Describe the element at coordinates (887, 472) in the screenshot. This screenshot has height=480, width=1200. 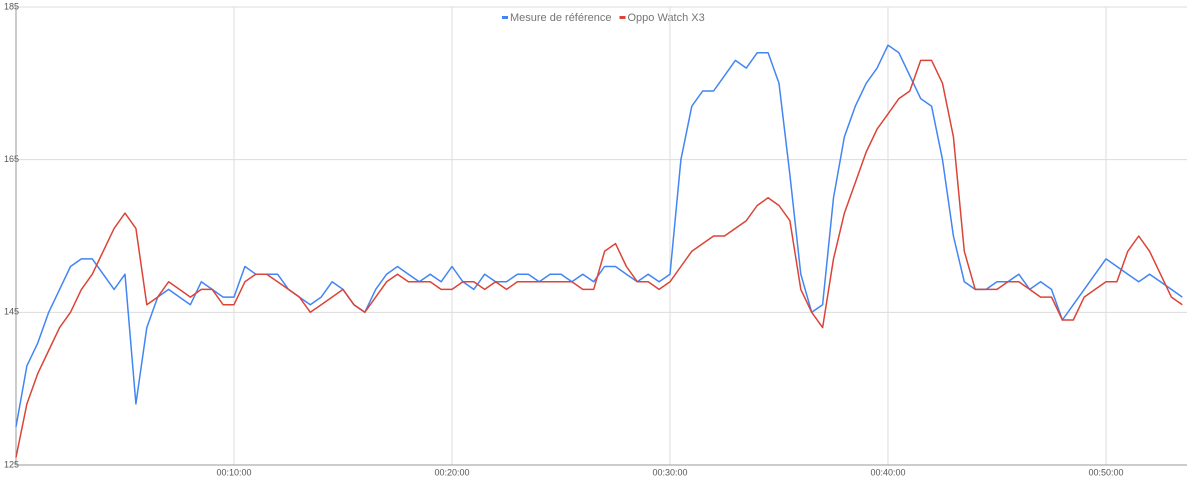
I see `x-tick-label: 00:40:00` at that location.